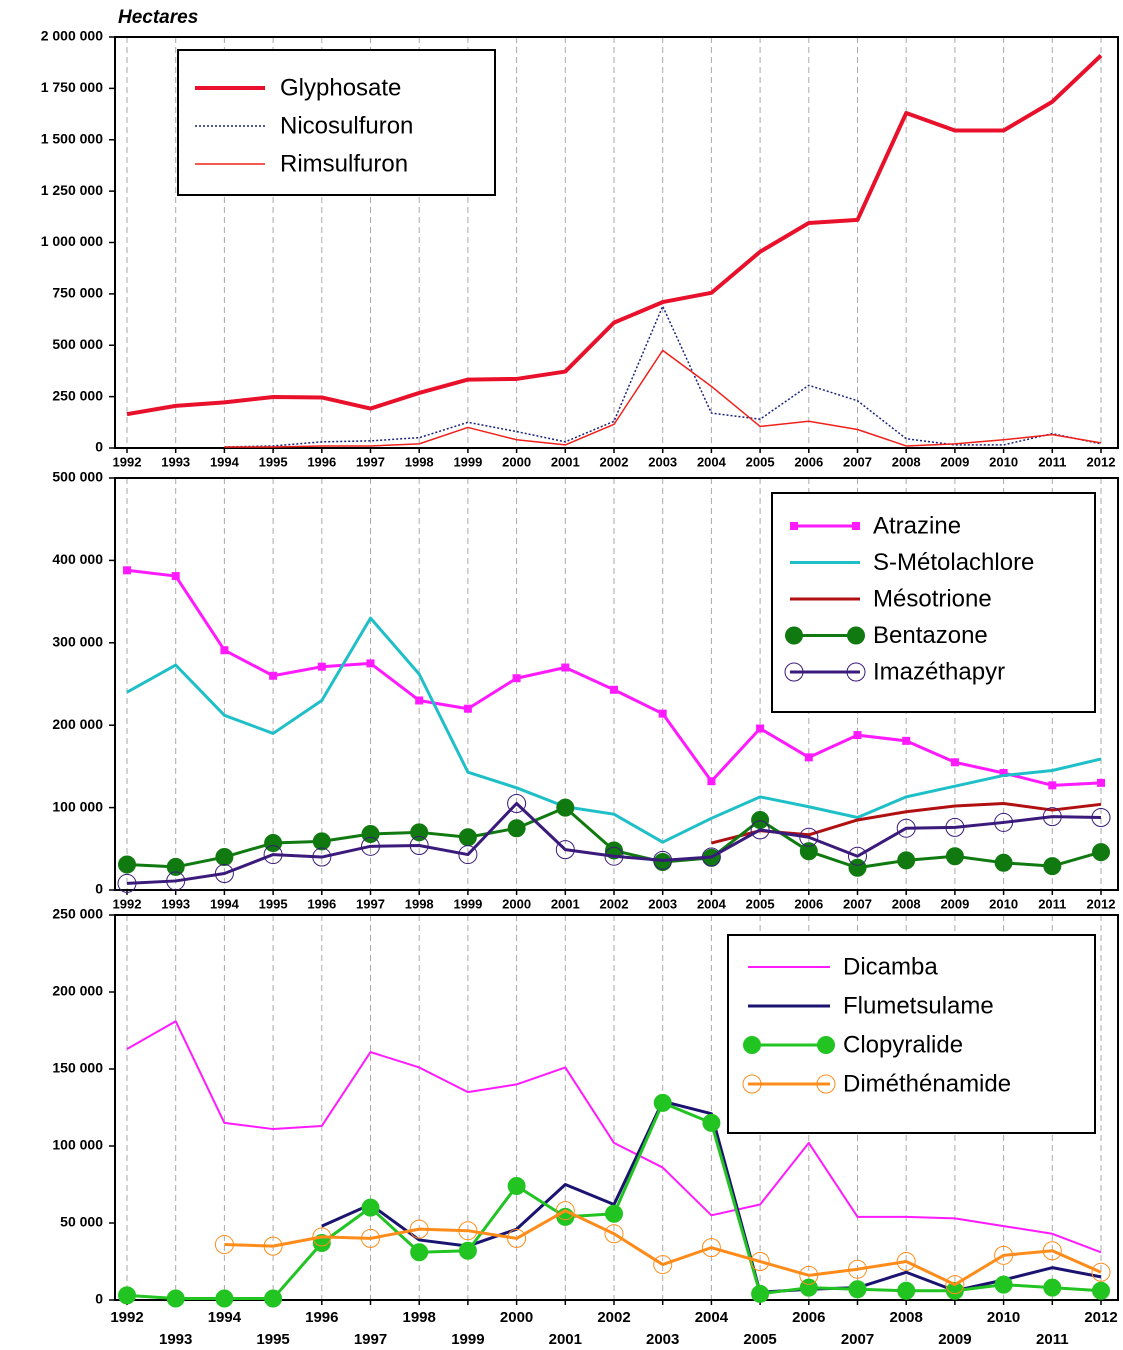 The height and width of the screenshot is (1350, 1123). Describe the element at coordinates (467, 1339) in the screenshot. I see `x-tick-label: 1999` at that location.